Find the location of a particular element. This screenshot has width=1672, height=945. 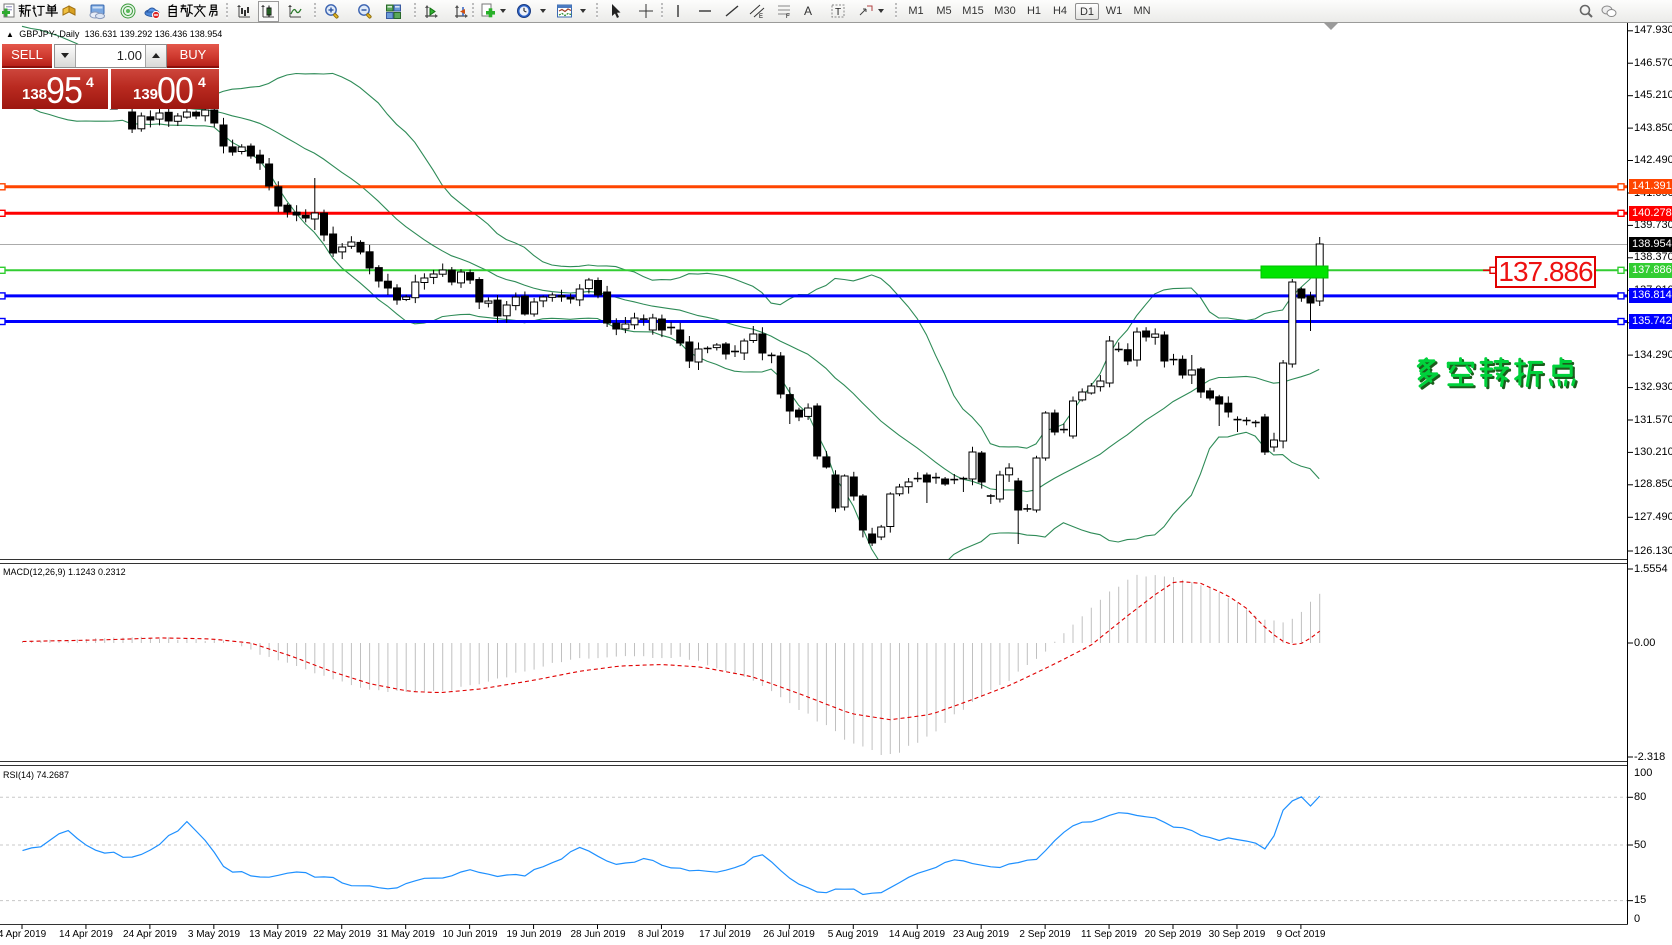

svg-text: F is located at coordinates (788, 17).